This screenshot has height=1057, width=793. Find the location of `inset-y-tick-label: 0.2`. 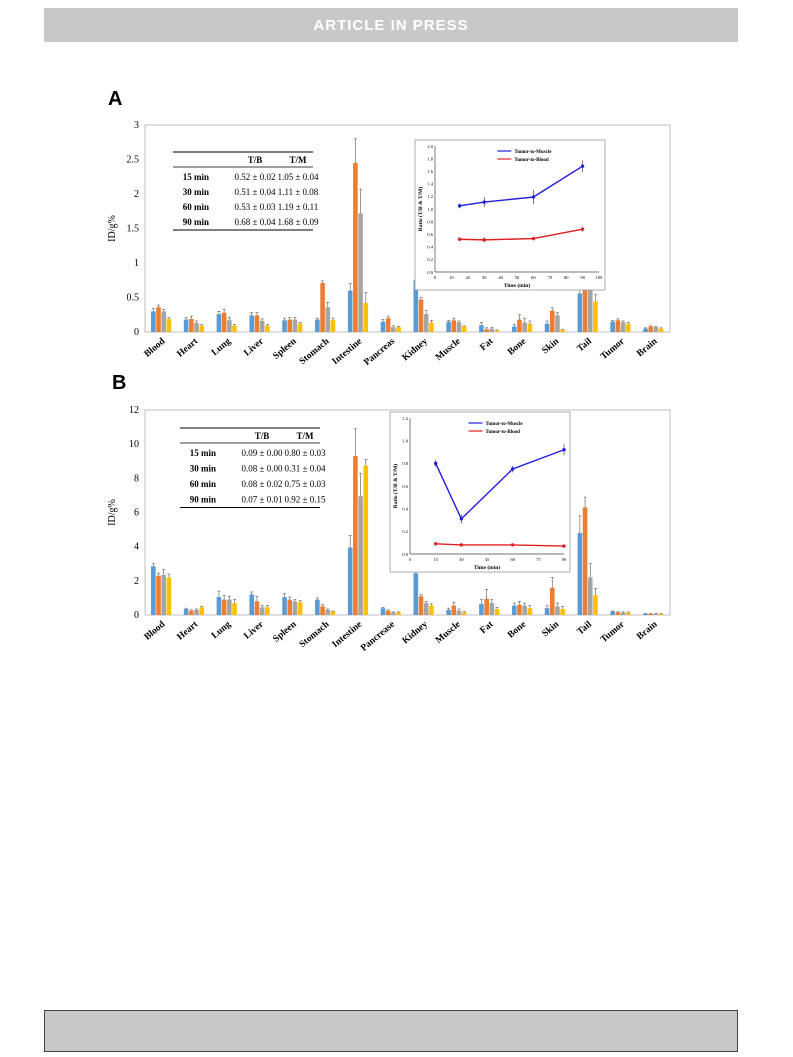

inset-y-tick-label: 0.2 is located at coordinates (405, 531).